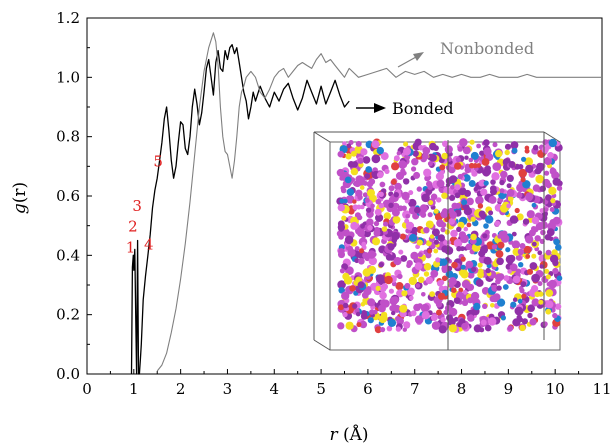  Describe the element at coordinates (131, 247) in the screenshot. I see `peak-label-1: 1` at that location.